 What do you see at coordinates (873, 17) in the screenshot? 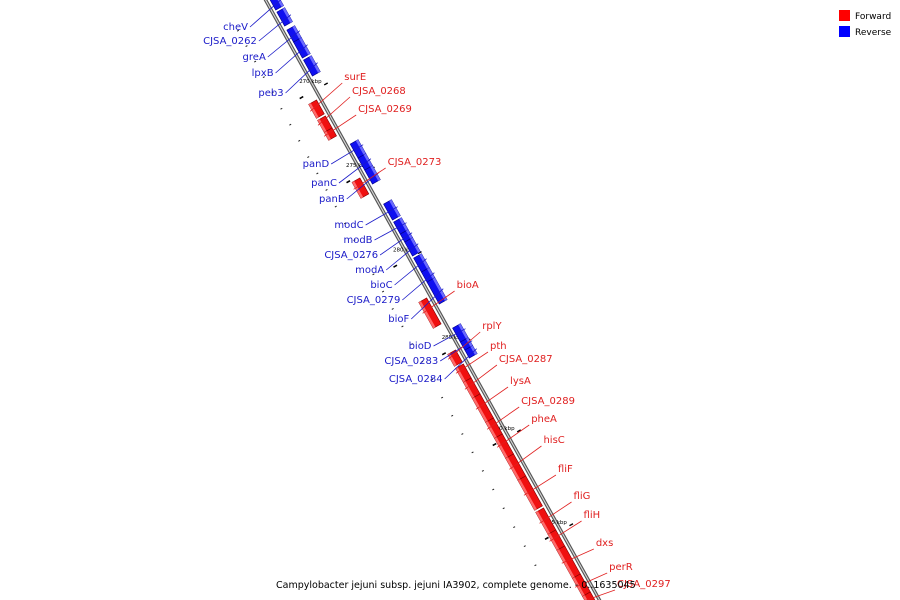
I see `legend-forward-label: Forward` at bounding box center [873, 17].